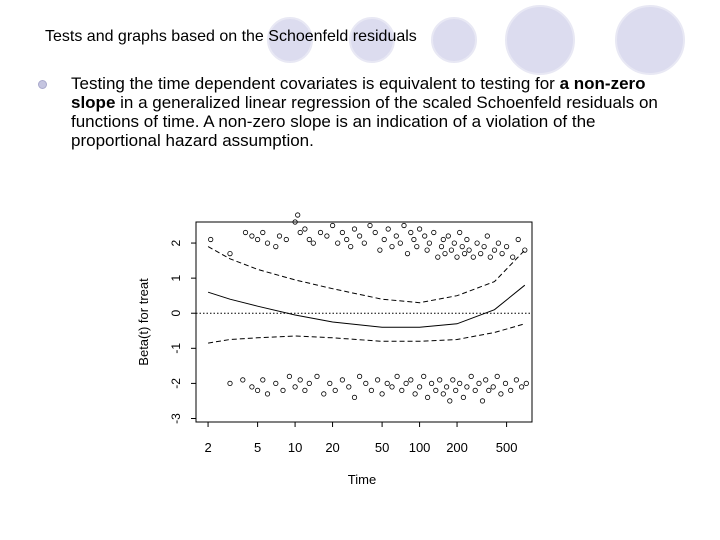 The image size is (720, 540). Describe the element at coordinates (332, 447) in the screenshot. I see `x-tick-label: 20` at that location.